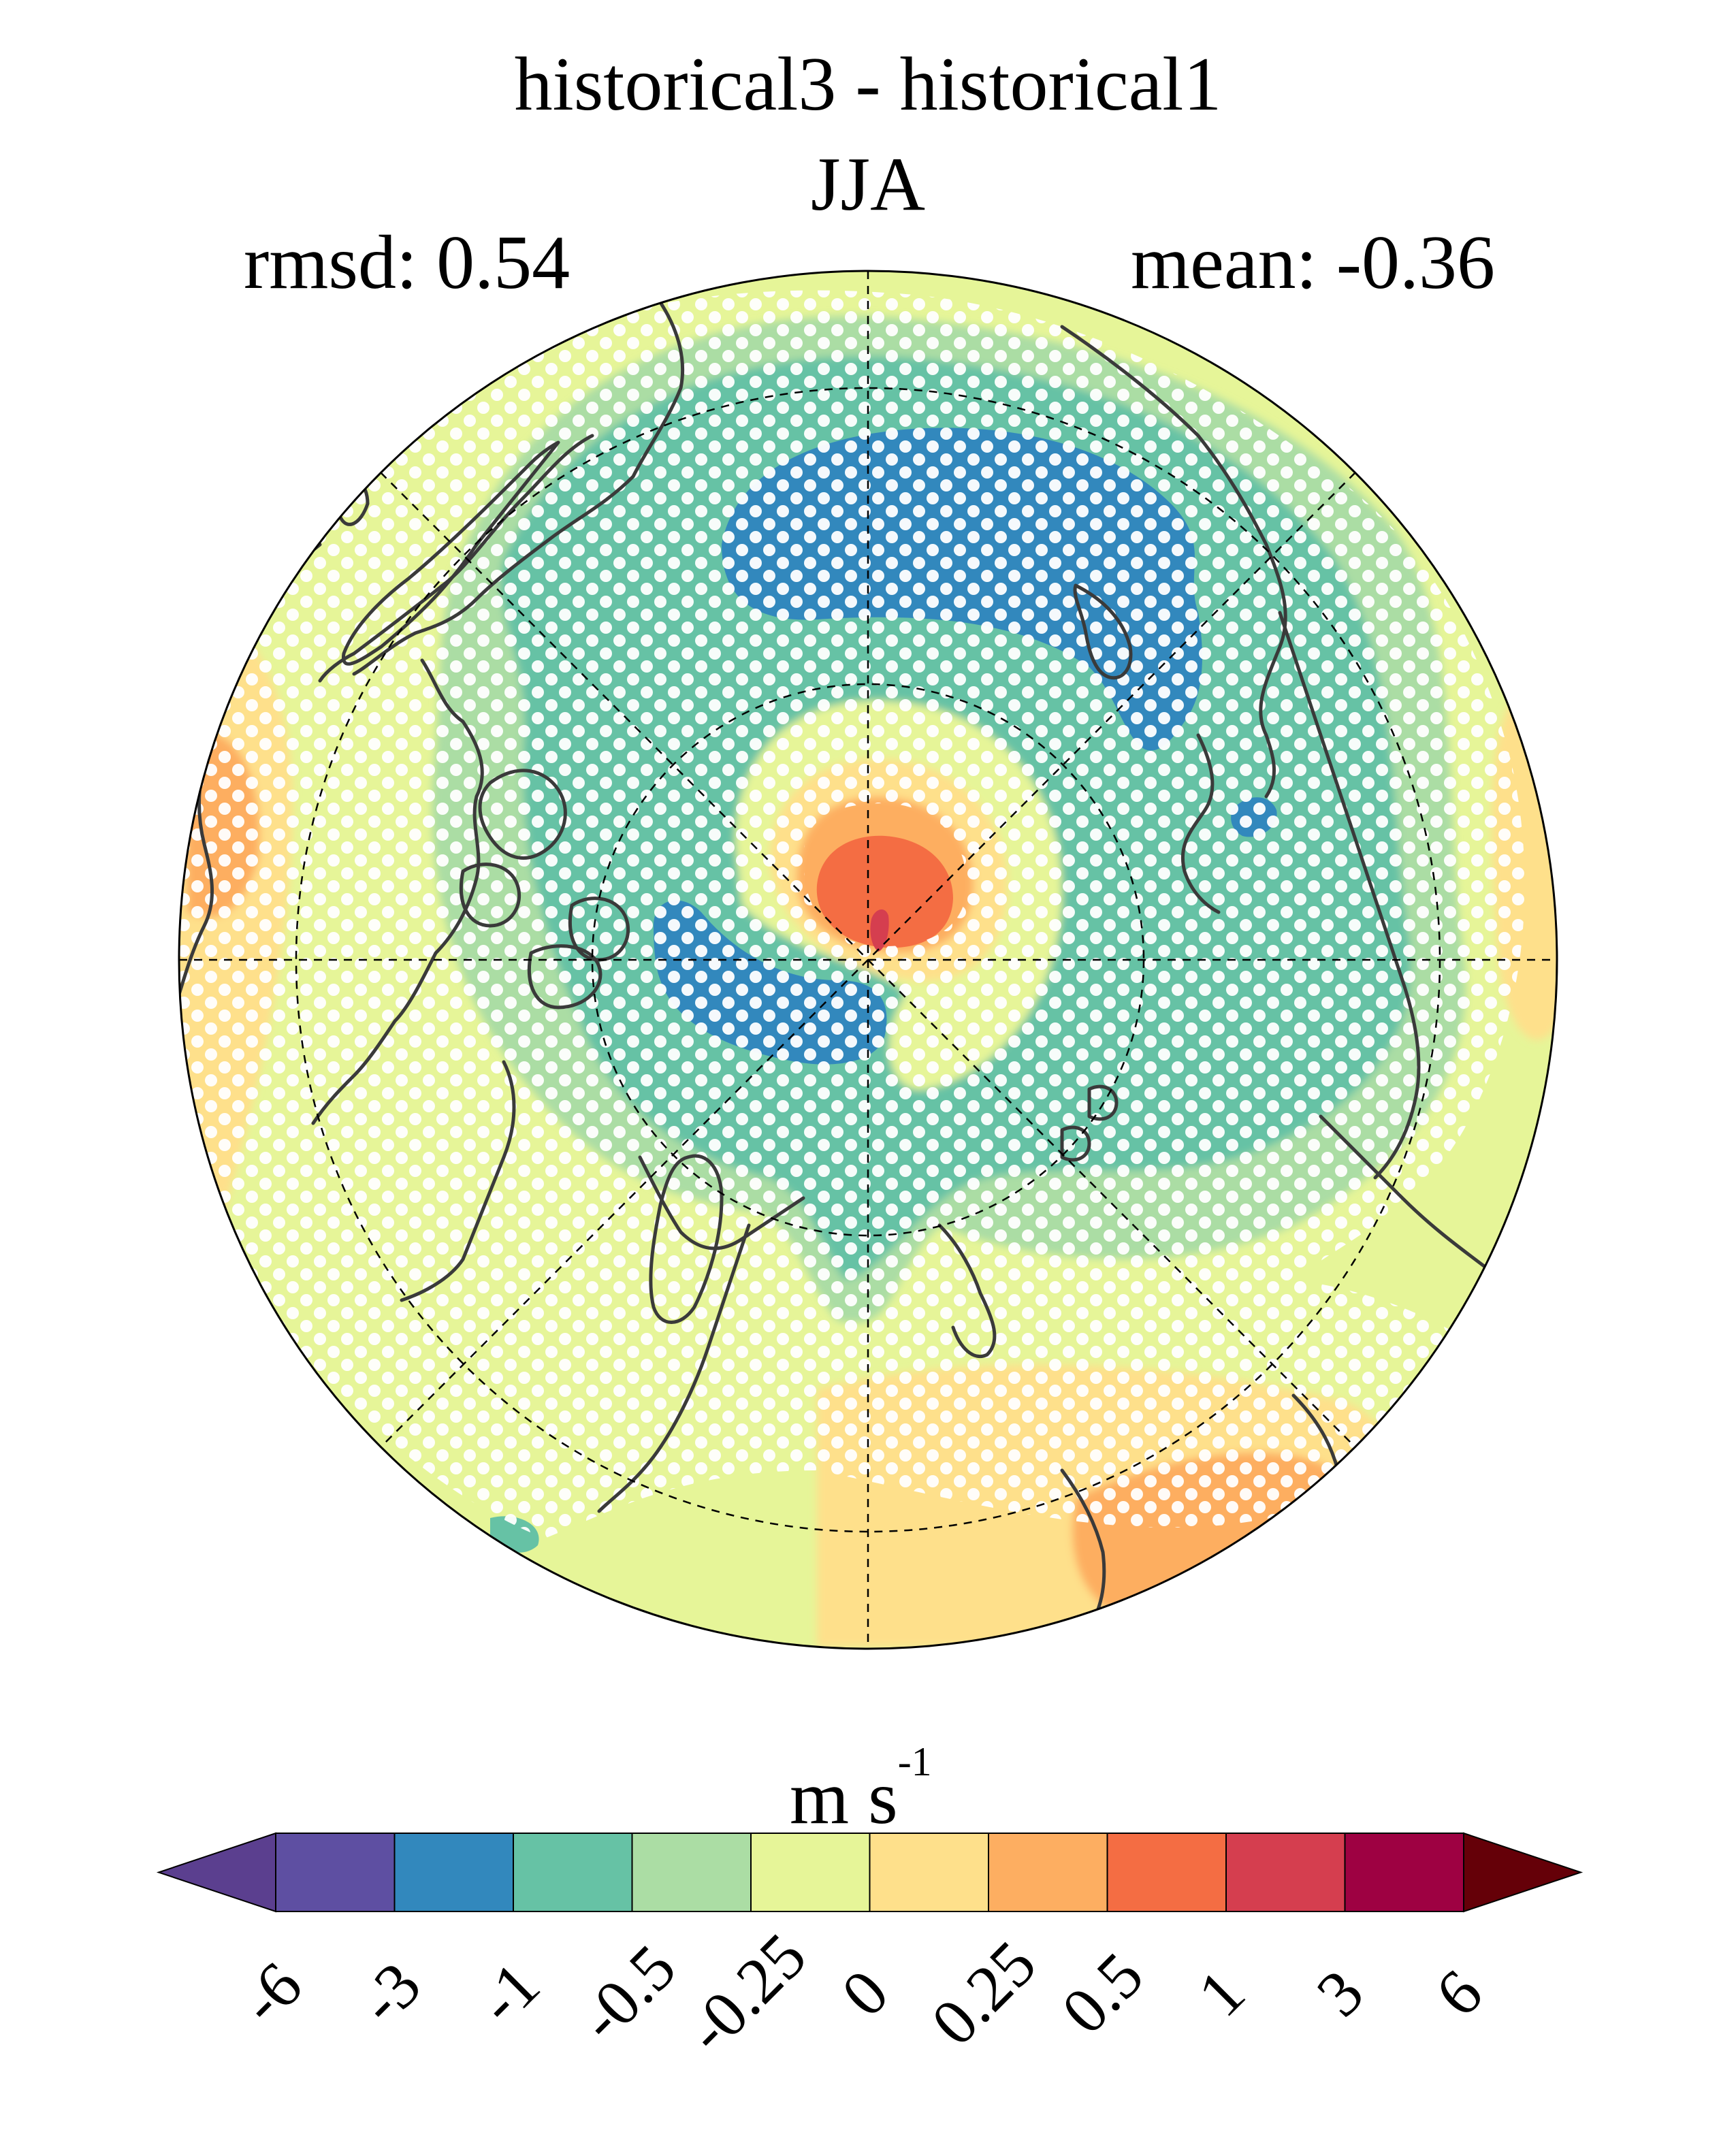 Image resolution: width=1736 pixels, height=2130 pixels. I want to click on coast-siberia, so click(1173, 619).